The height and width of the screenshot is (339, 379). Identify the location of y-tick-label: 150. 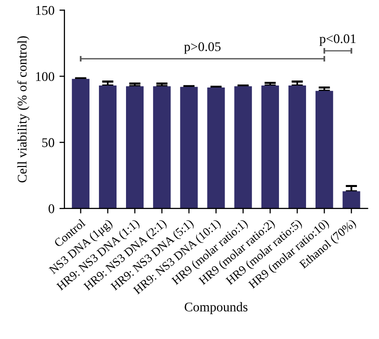
(45, 10).